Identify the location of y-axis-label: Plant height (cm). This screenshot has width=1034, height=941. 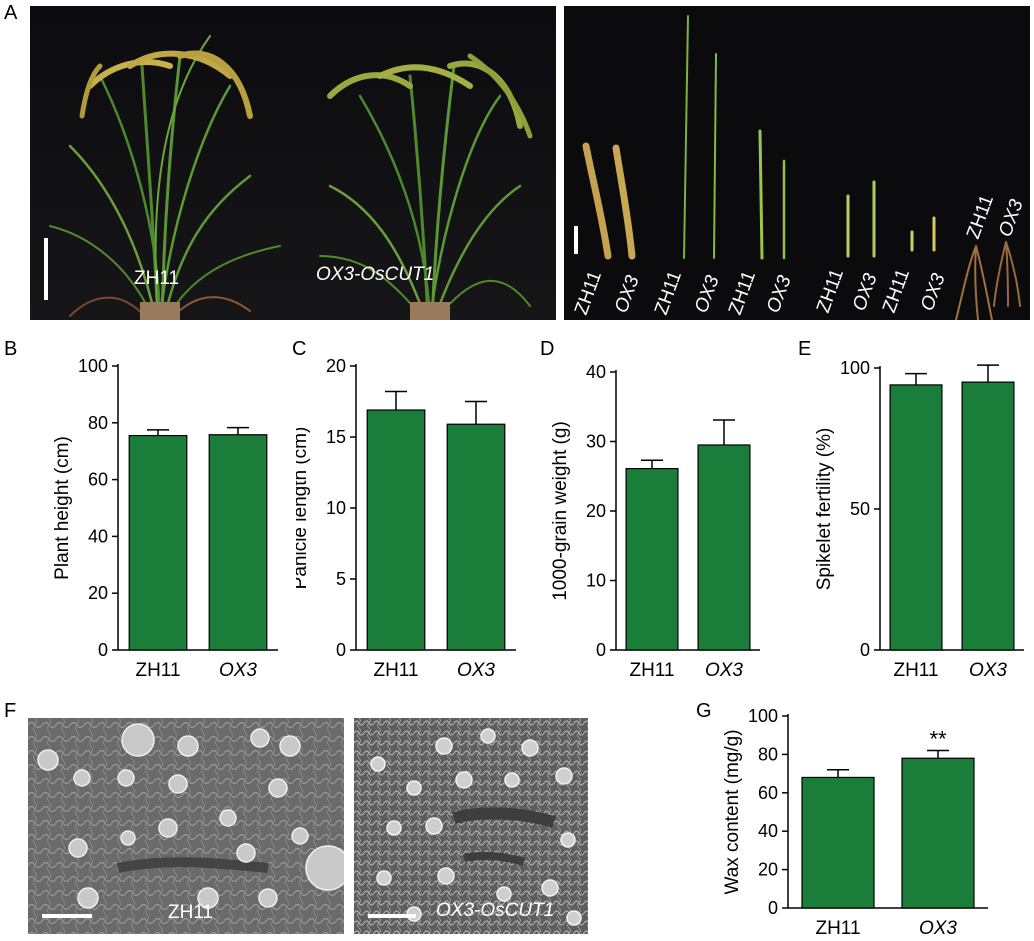
(62, 508).